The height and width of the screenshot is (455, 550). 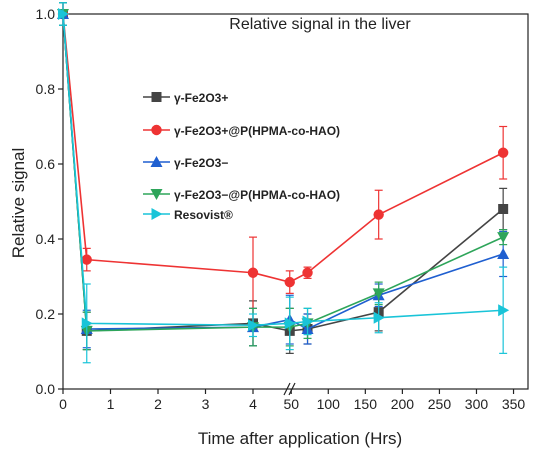 I want to click on x-tick-label: 0, so click(x=63, y=404).